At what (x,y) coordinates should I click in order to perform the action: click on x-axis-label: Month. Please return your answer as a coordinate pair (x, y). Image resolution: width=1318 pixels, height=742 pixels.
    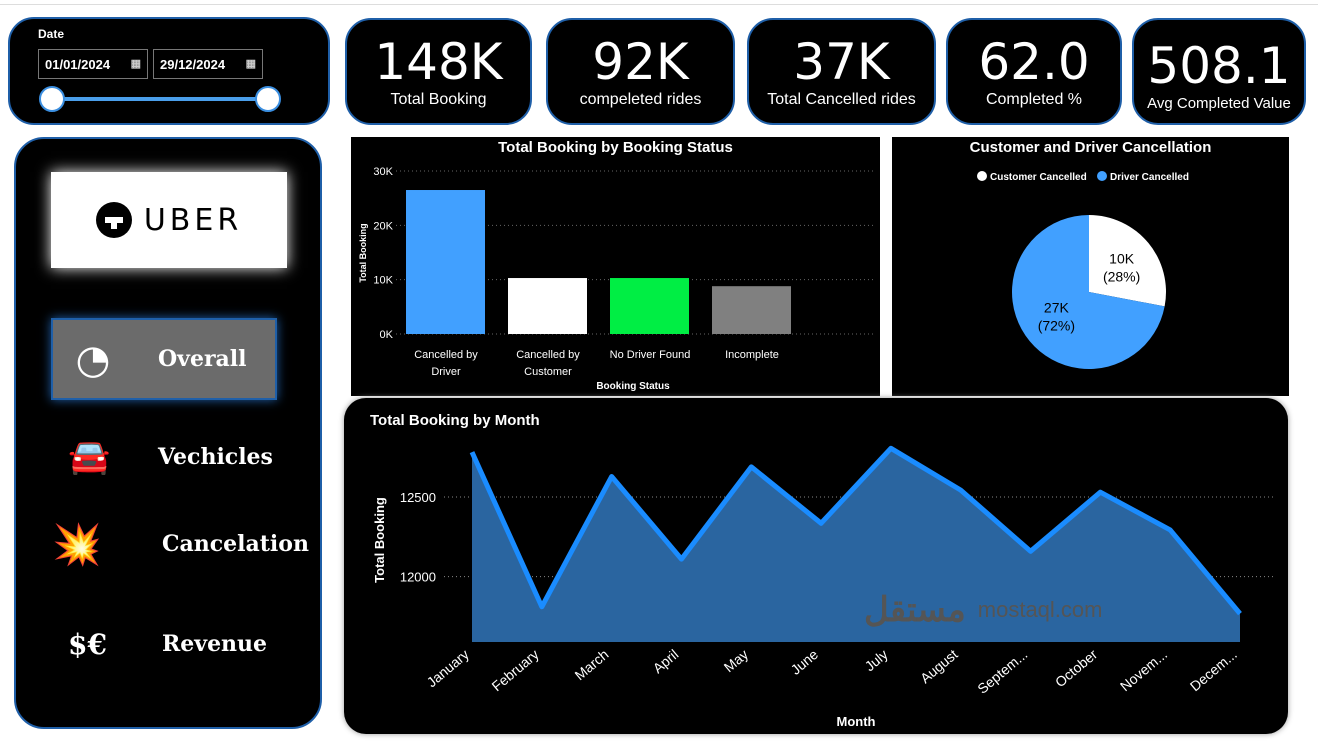
    Looking at the image, I should click on (856, 721).